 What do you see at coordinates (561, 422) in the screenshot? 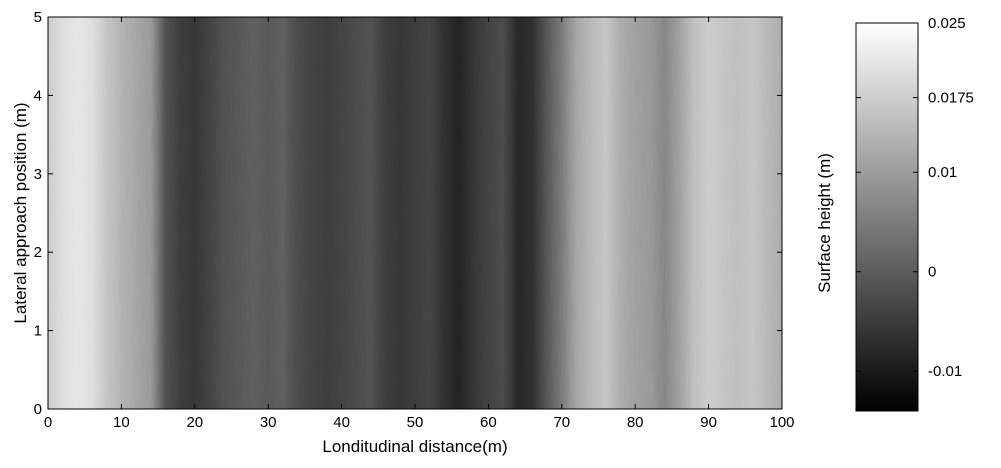
I see `x-tick-label: 70` at bounding box center [561, 422].